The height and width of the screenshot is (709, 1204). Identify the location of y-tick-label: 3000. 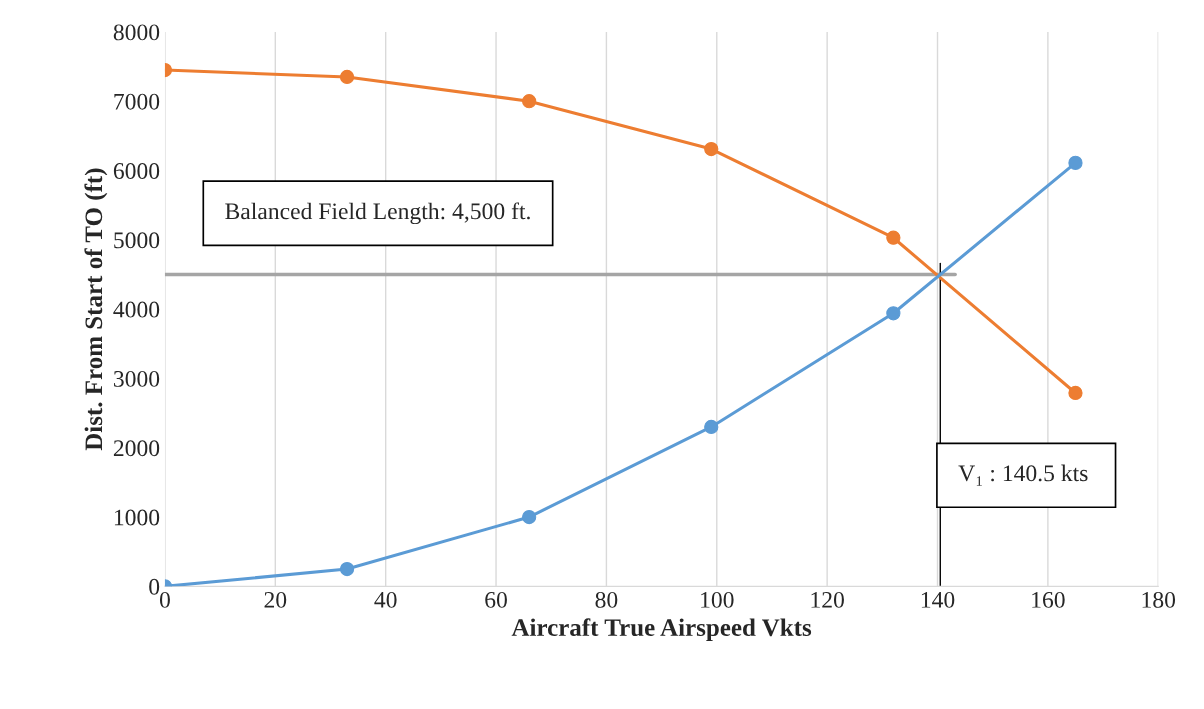
(136, 378).